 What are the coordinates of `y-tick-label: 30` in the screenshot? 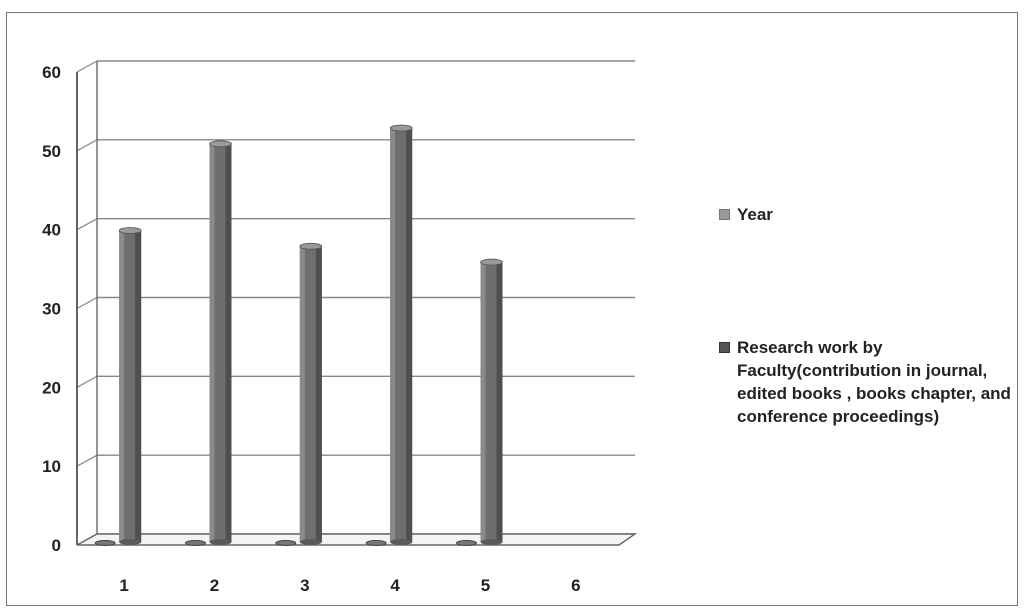 It's located at (51, 309).